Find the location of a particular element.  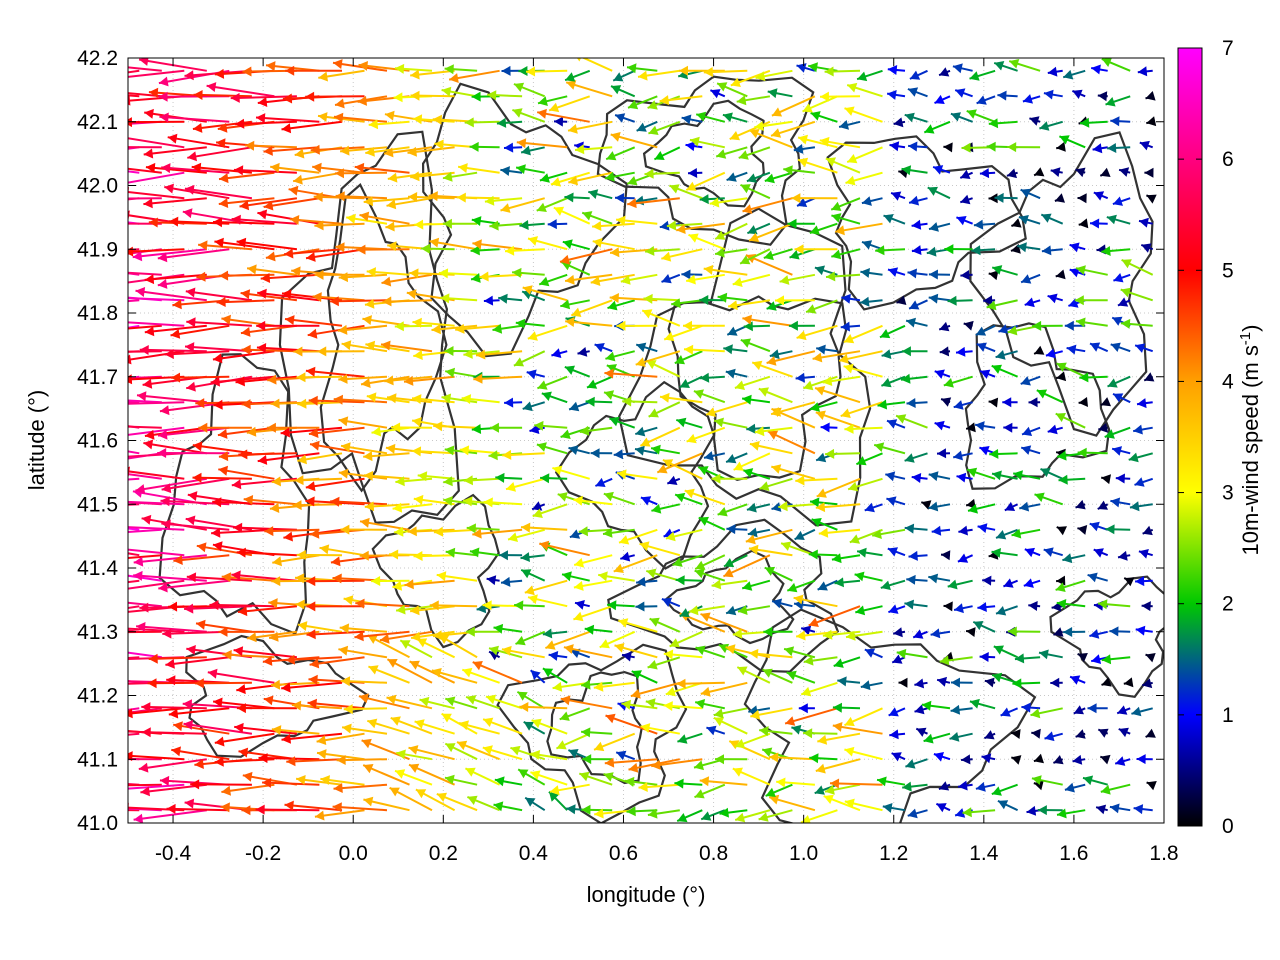

y-tick-label: 41.1 is located at coordinates (97, 759).